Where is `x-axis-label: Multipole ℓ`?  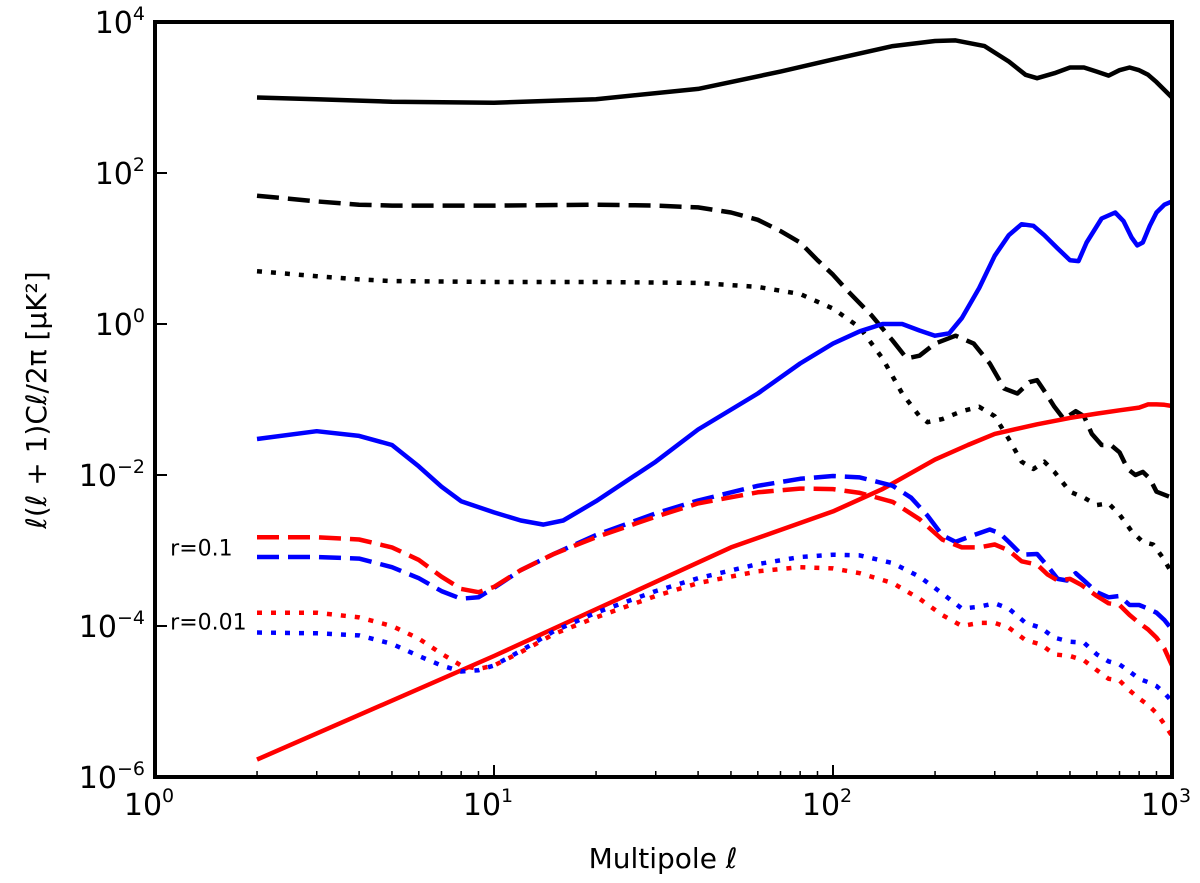 x-axis-label: Multipole ℓ is located at coordinates (663, 858).